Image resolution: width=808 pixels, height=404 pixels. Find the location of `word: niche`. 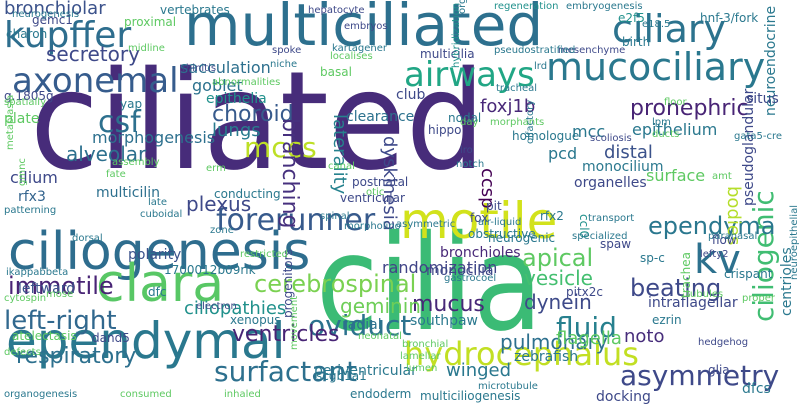

word: niche is located at coordinates (284, 64).